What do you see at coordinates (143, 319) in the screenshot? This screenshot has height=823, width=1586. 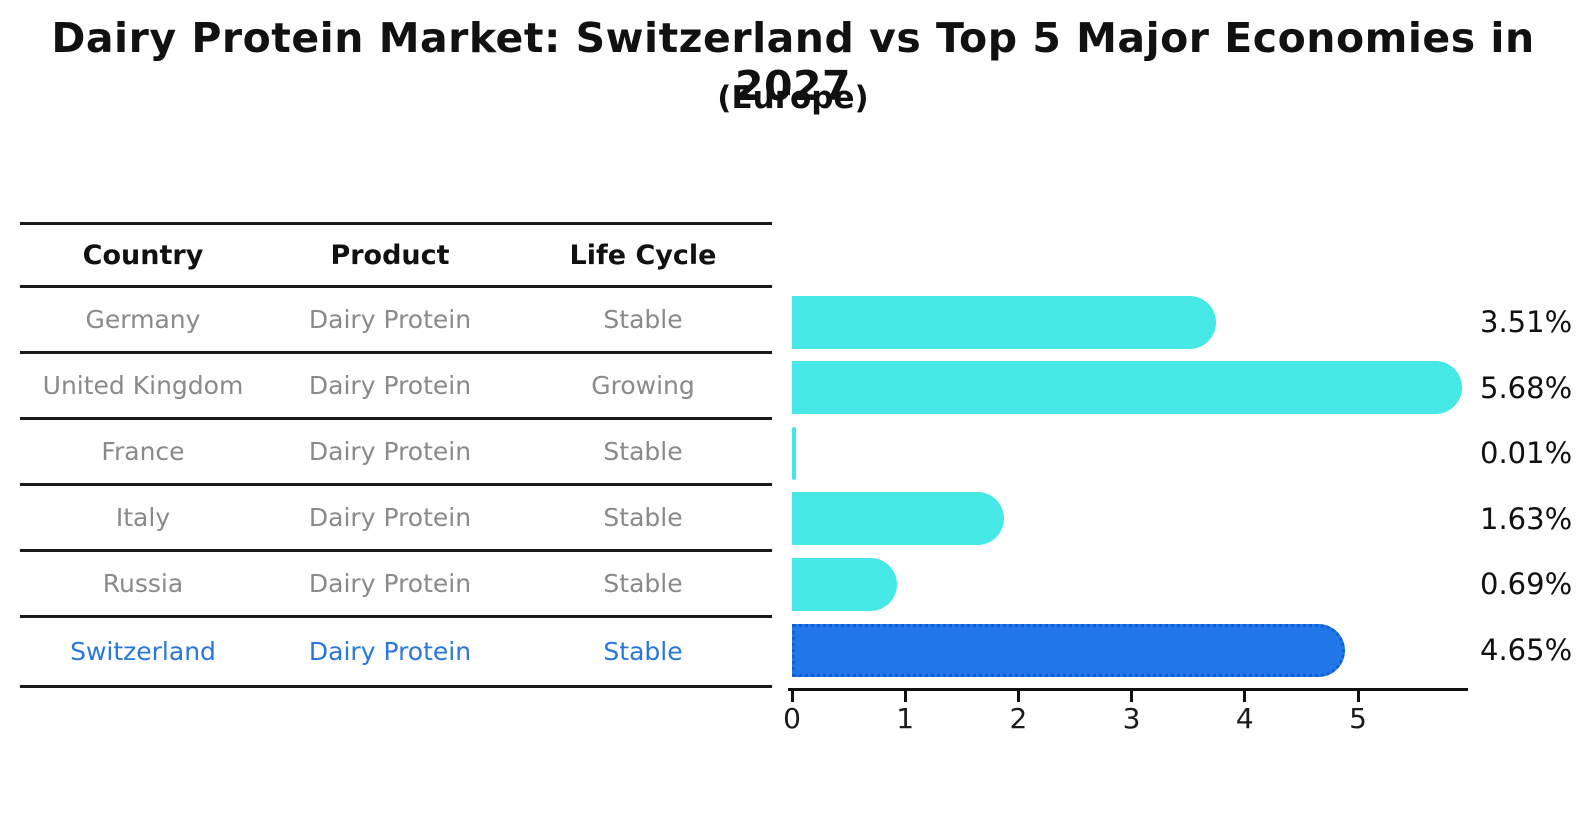 I see `table-cell-country: Germany` at bounding box center [143, 319].